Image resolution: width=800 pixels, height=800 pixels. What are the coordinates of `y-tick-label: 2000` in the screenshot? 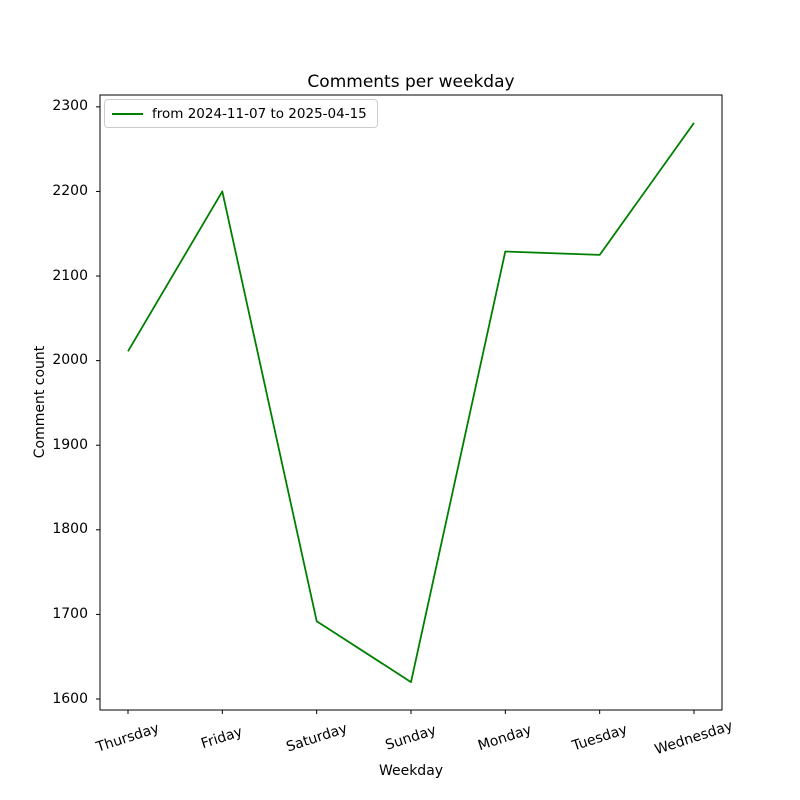 It's located at (70, 360).